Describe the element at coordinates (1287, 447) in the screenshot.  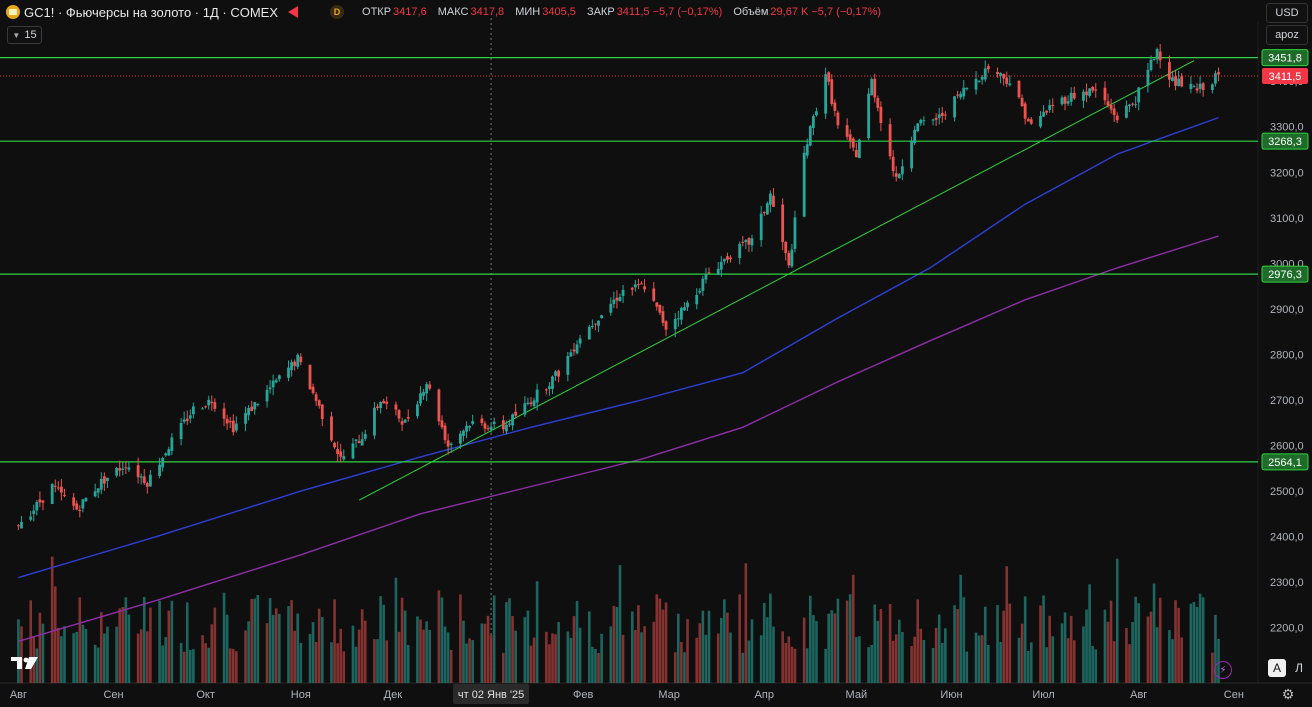
I see `y-tick-label: 2600,0` at that location.